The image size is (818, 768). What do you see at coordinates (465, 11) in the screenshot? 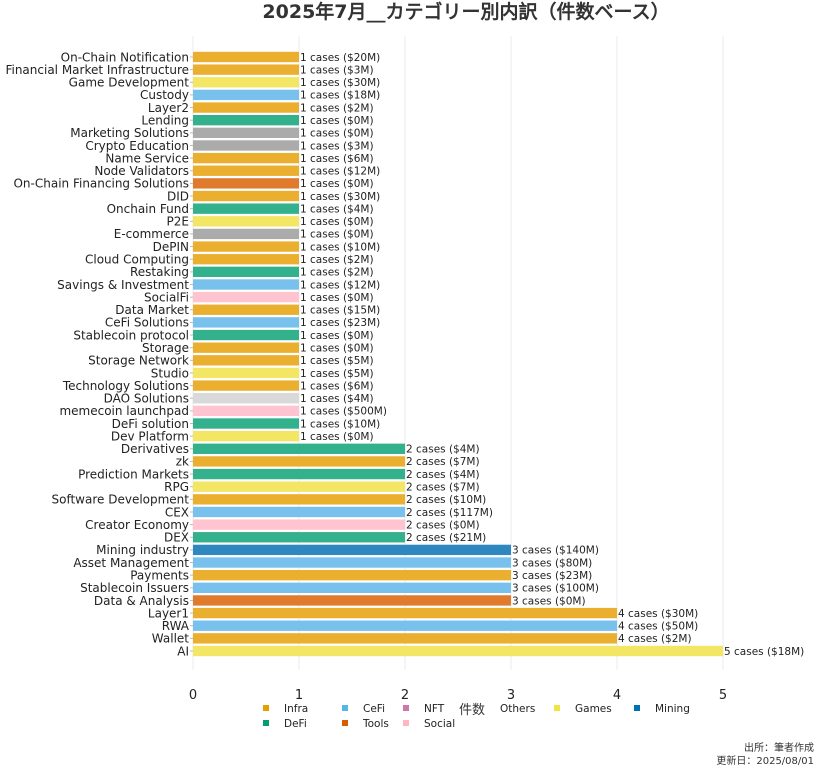
I see `chart-title: 2025年7月__カテゴリー別内訳（件数ベース）` at bounding box center [465, 11].